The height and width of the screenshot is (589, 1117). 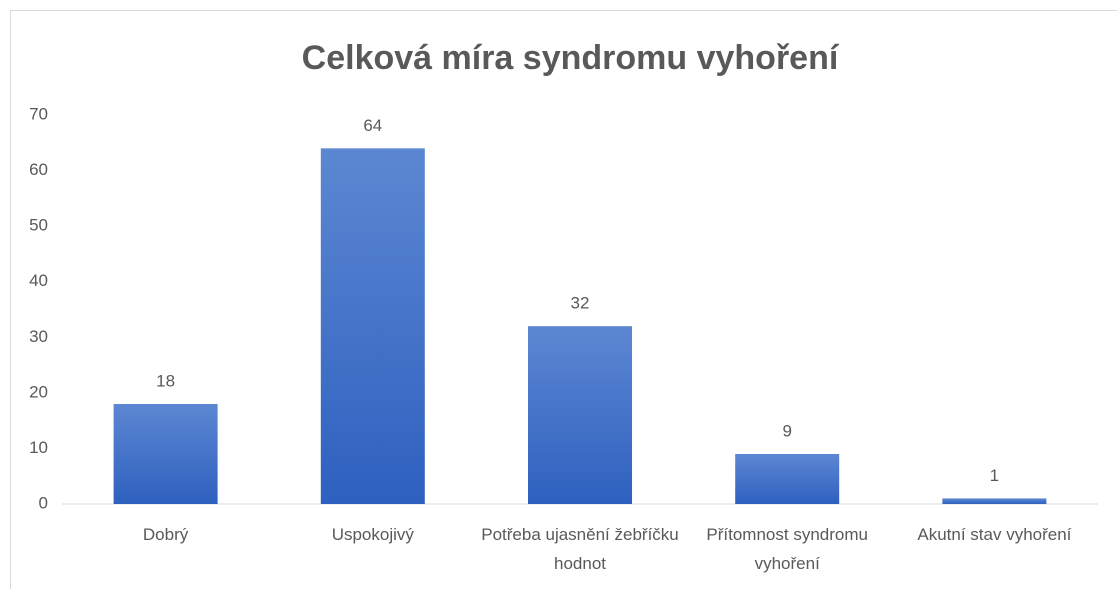 I want to click on y-tick-label: 20, so click(x=38, y=391).